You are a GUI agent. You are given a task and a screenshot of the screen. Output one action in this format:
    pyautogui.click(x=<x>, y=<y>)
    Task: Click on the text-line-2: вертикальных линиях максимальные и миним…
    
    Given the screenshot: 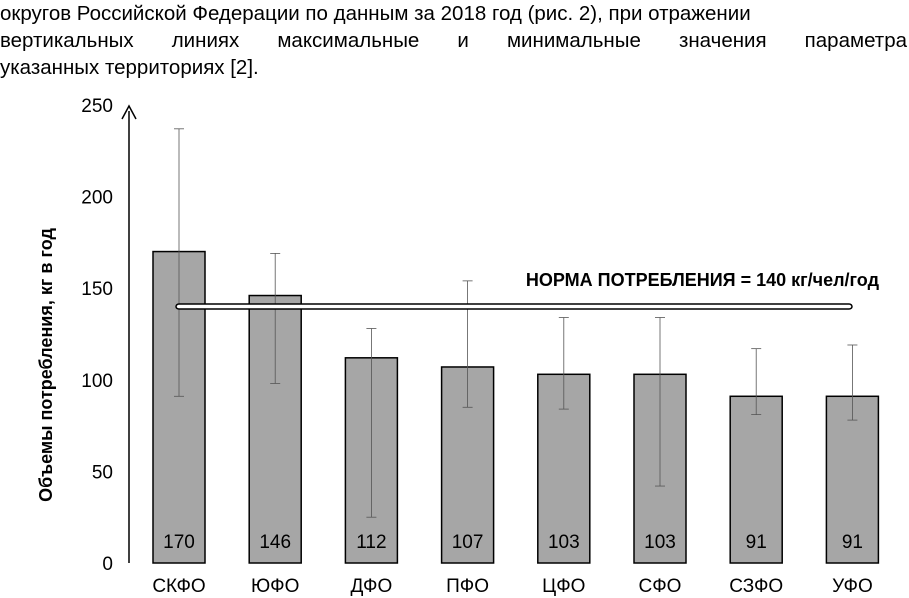 What is the action you would take?
    pyautogui.click(x=453, y=40)
    